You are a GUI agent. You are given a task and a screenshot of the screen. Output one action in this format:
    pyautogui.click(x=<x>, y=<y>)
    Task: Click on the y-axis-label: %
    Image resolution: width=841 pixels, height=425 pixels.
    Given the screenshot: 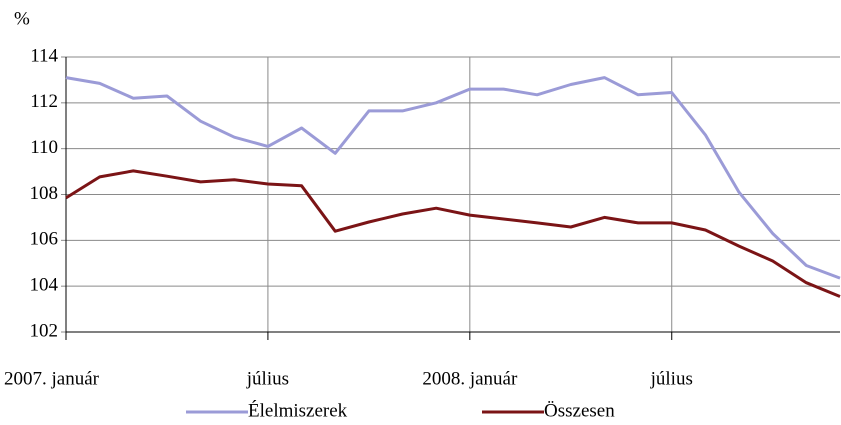 What is the action you would take?
    pyautogui.click(x=22, y=18)
    